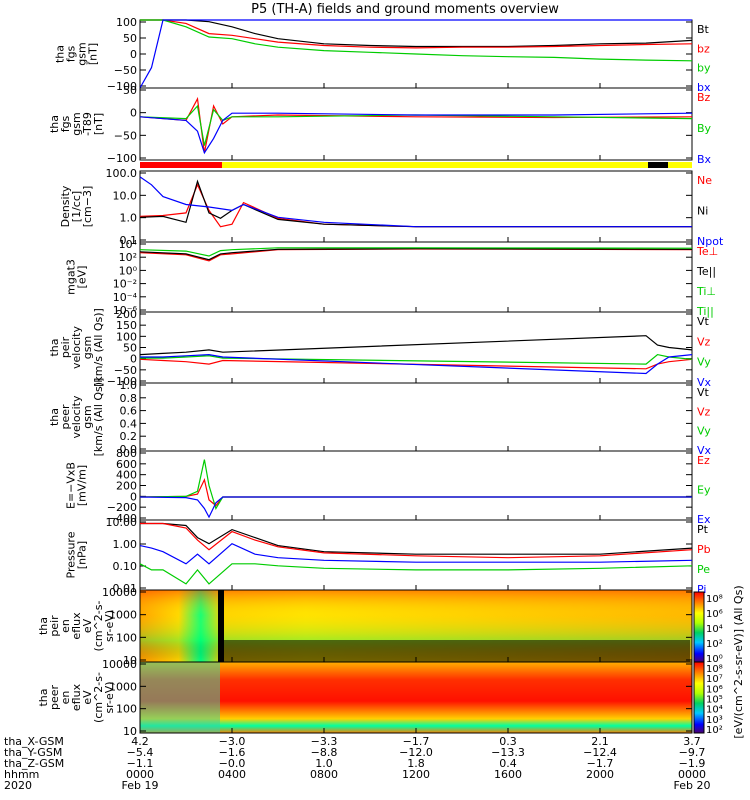  What do you see at coordinates (701, 589) in the screenshot?
I see `legend-Pi: Pi` at bounding box center [701, 589].